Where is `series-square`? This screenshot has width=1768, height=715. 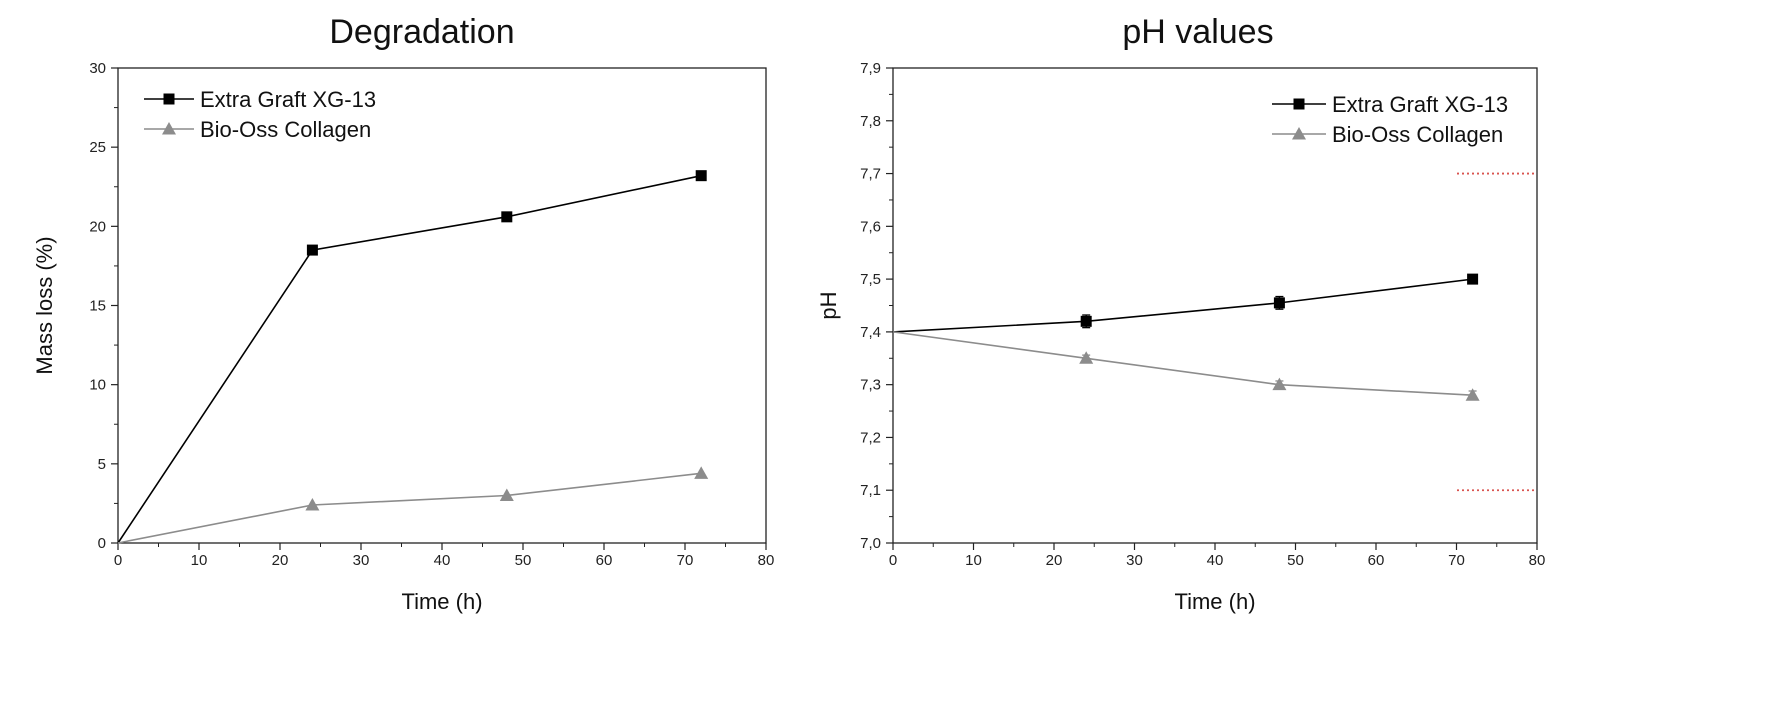 series-square is located at coordinates (1185, 303).